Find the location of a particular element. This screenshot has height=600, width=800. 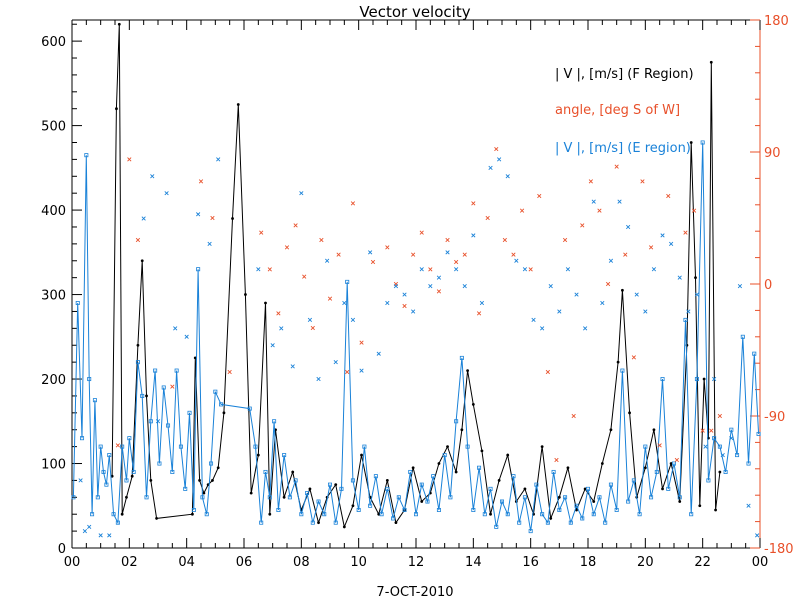

y-right-tick-label: 0 is located at coordinates (768, 285).